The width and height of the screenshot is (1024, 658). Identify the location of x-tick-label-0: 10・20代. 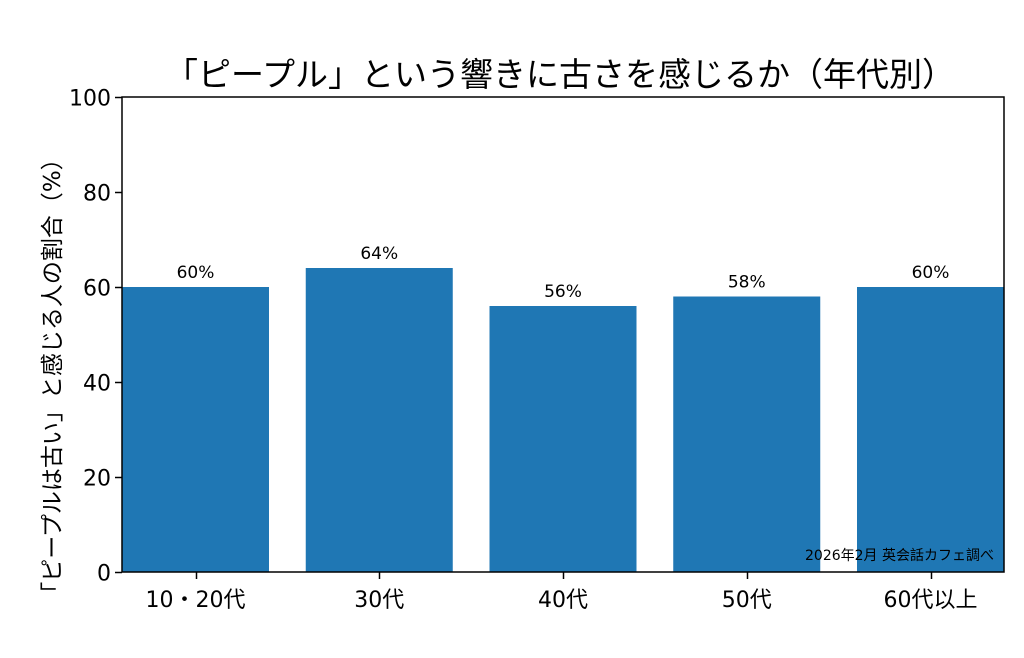
(196, 600).